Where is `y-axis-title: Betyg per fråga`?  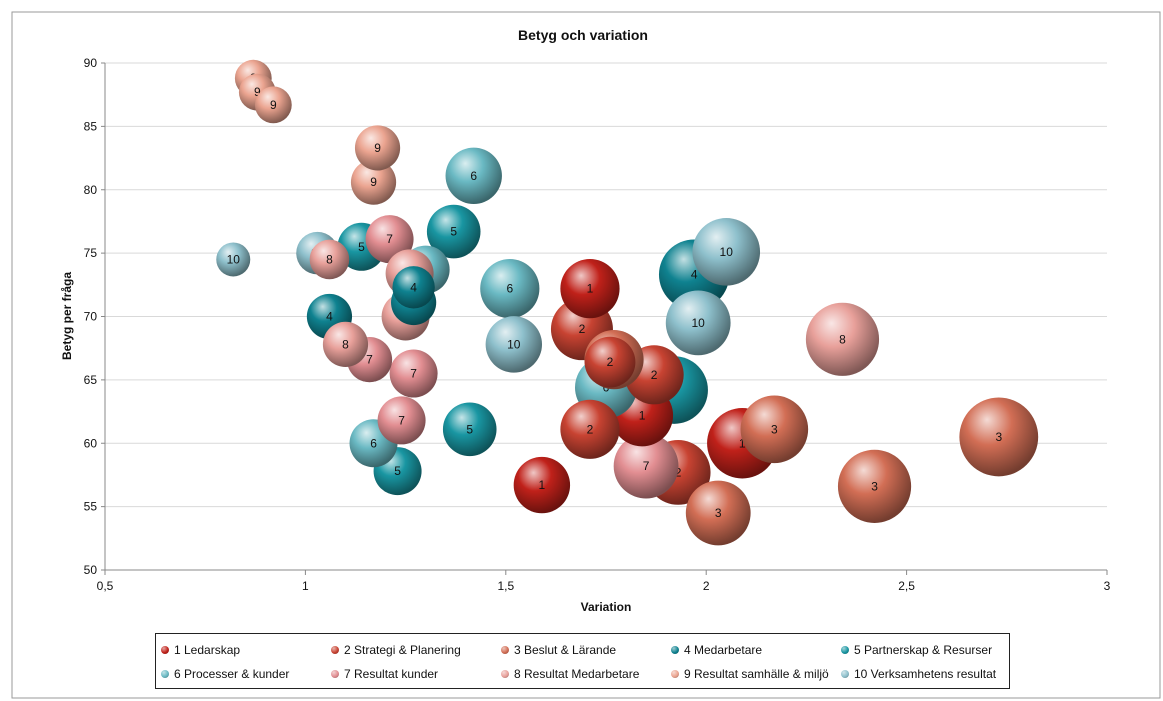
y-axis-title: Betyg per fråga is located at coordinates (67, 316).